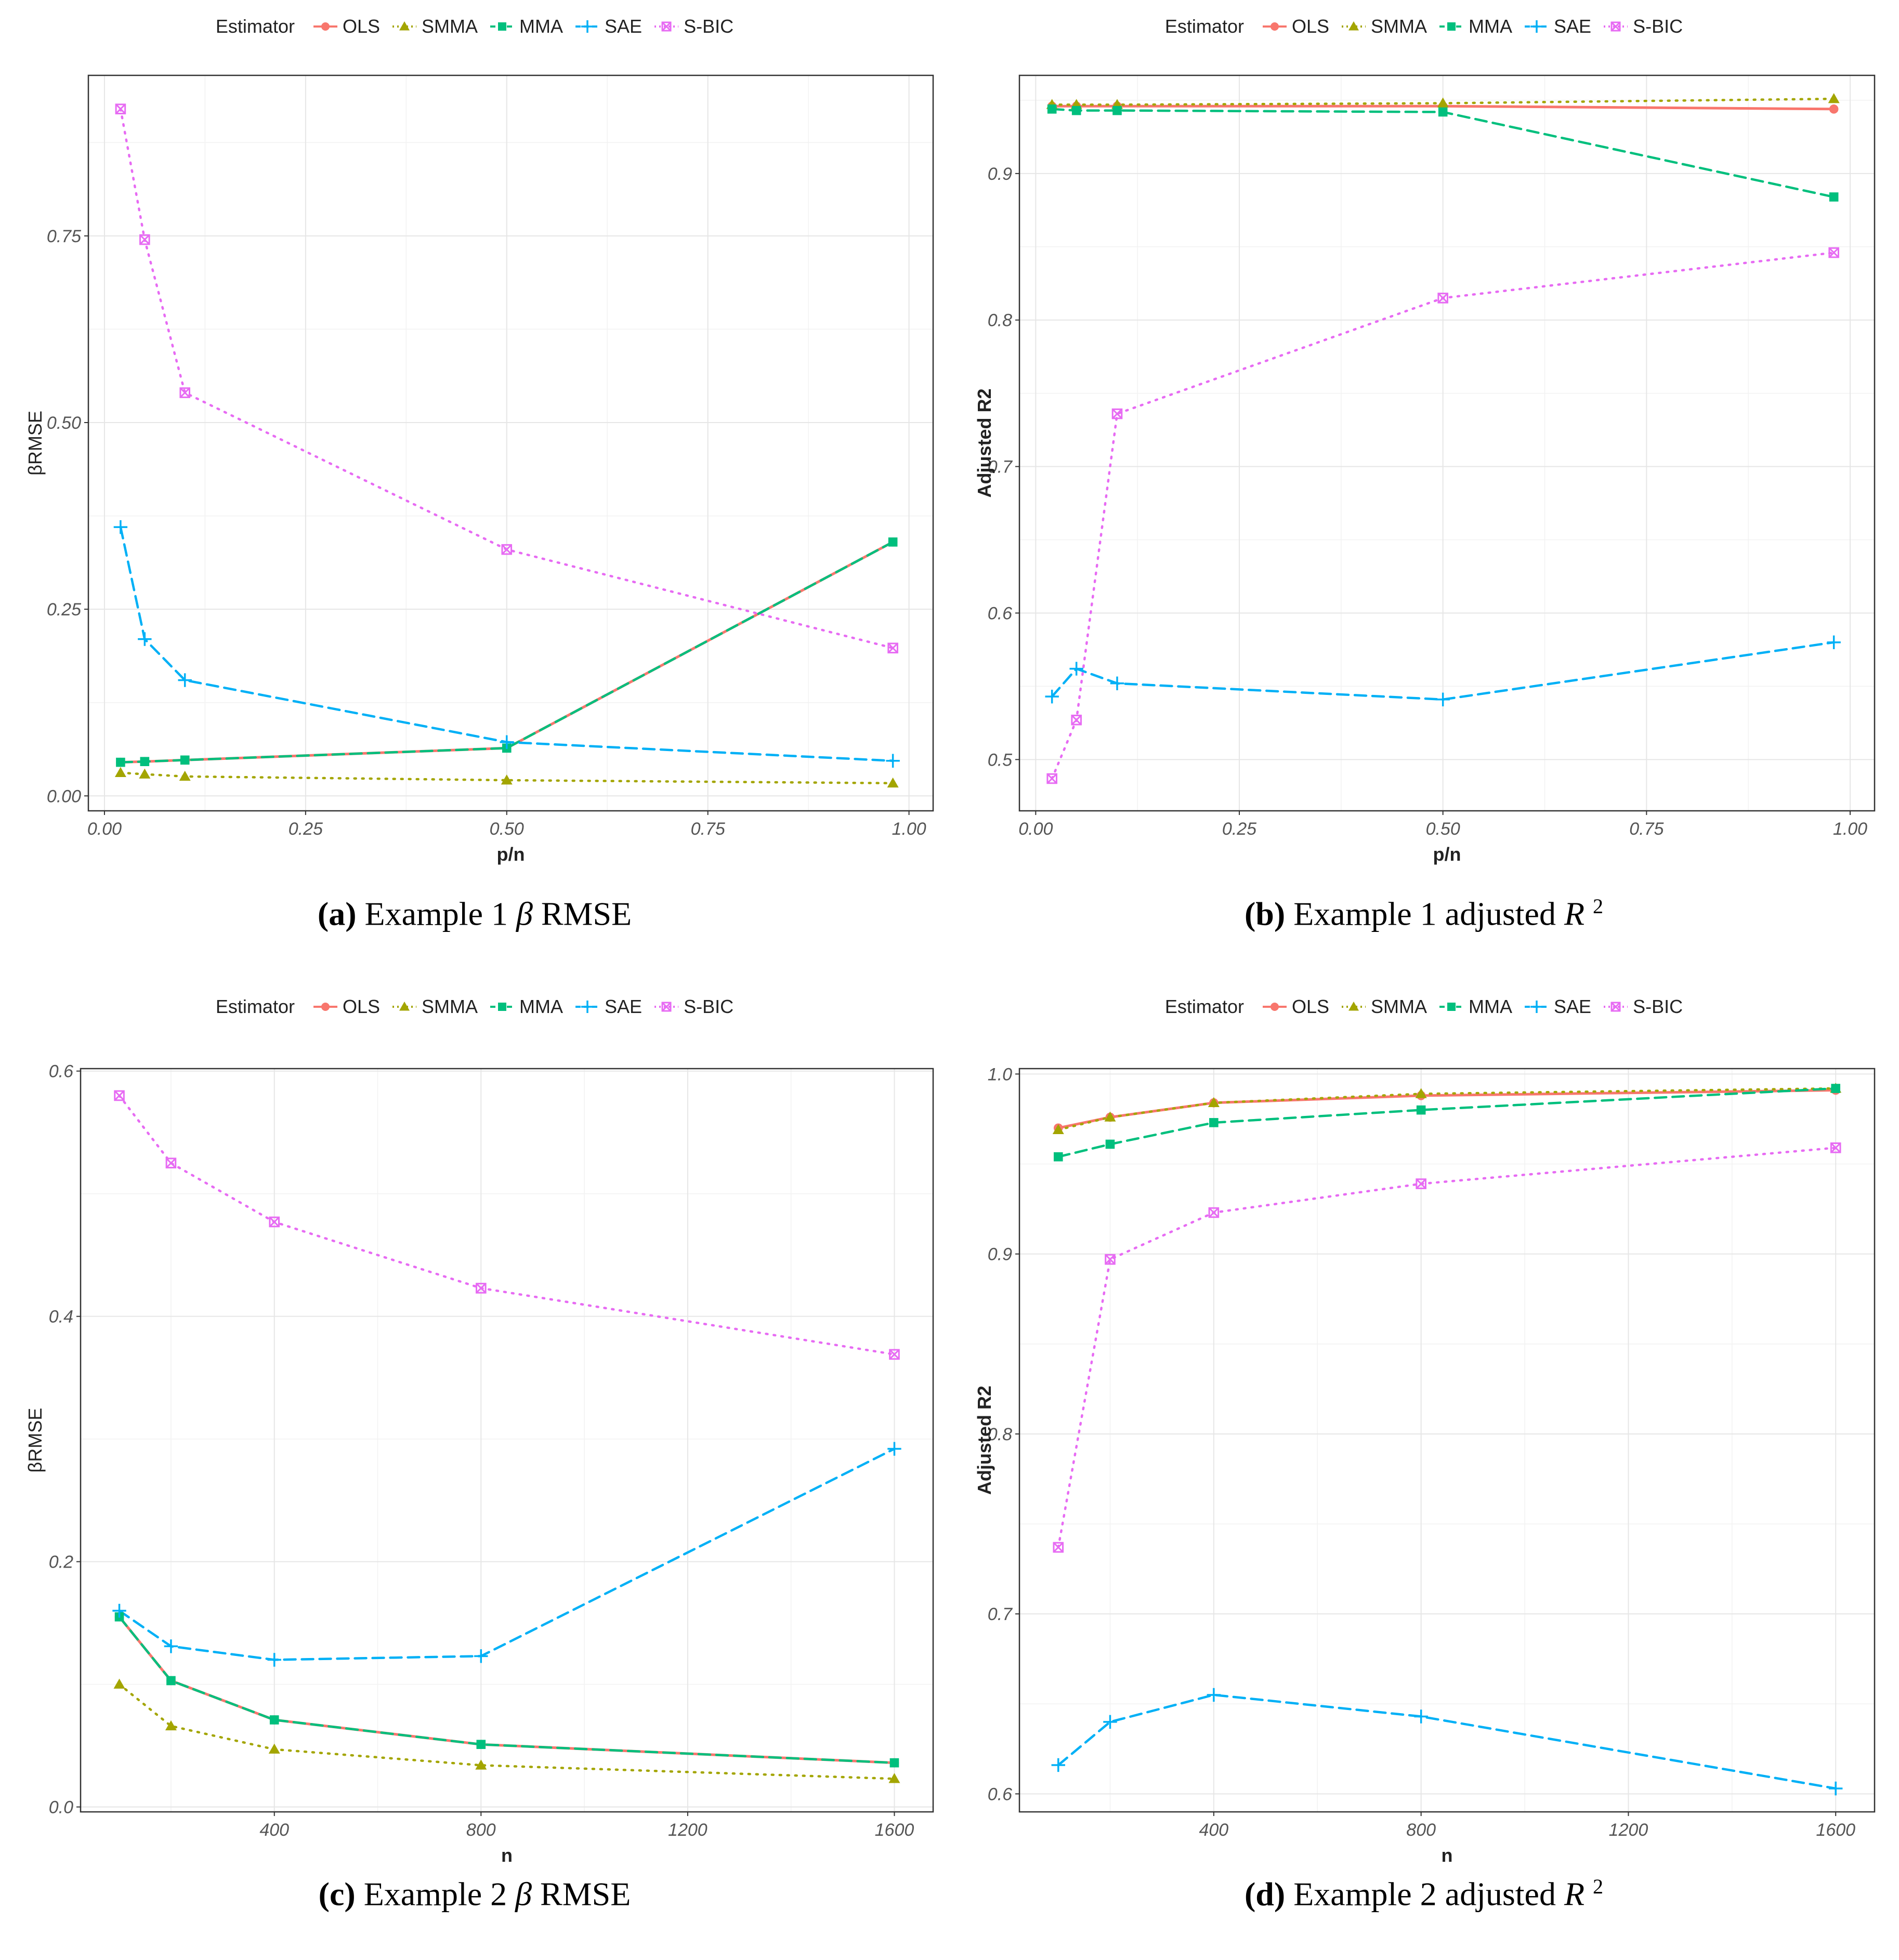 The height and width of the screenshot is (1960, 1899). I want to click on x-tick-label: 0.00, so click(104, 829).